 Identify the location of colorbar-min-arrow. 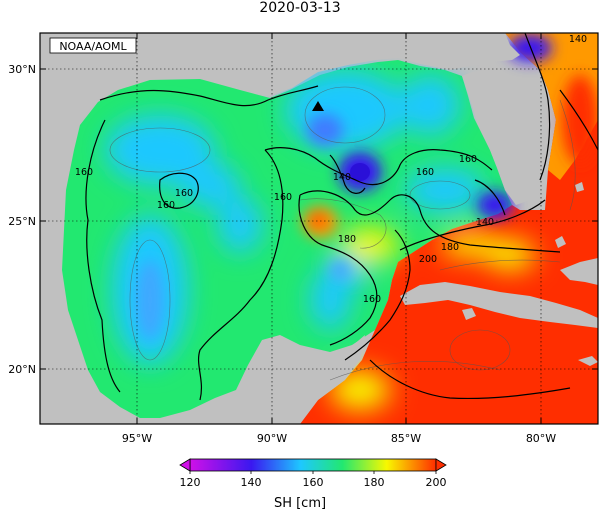
(185, 465).